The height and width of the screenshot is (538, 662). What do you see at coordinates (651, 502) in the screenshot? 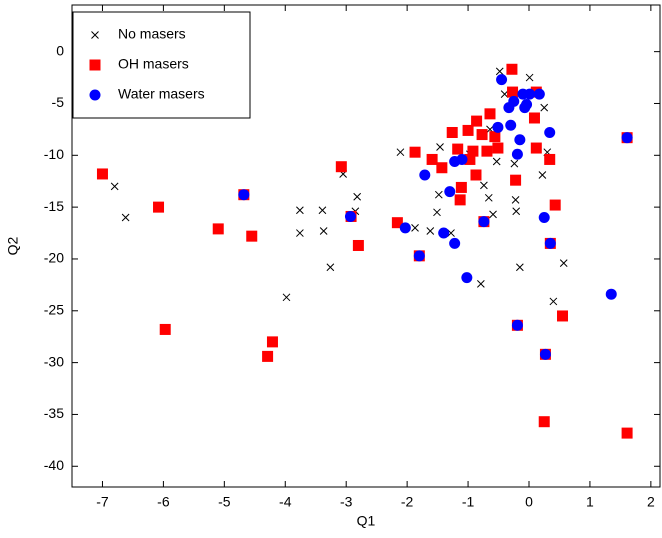
I see `x-tick-label: 2` at bounding box center [651, 502].